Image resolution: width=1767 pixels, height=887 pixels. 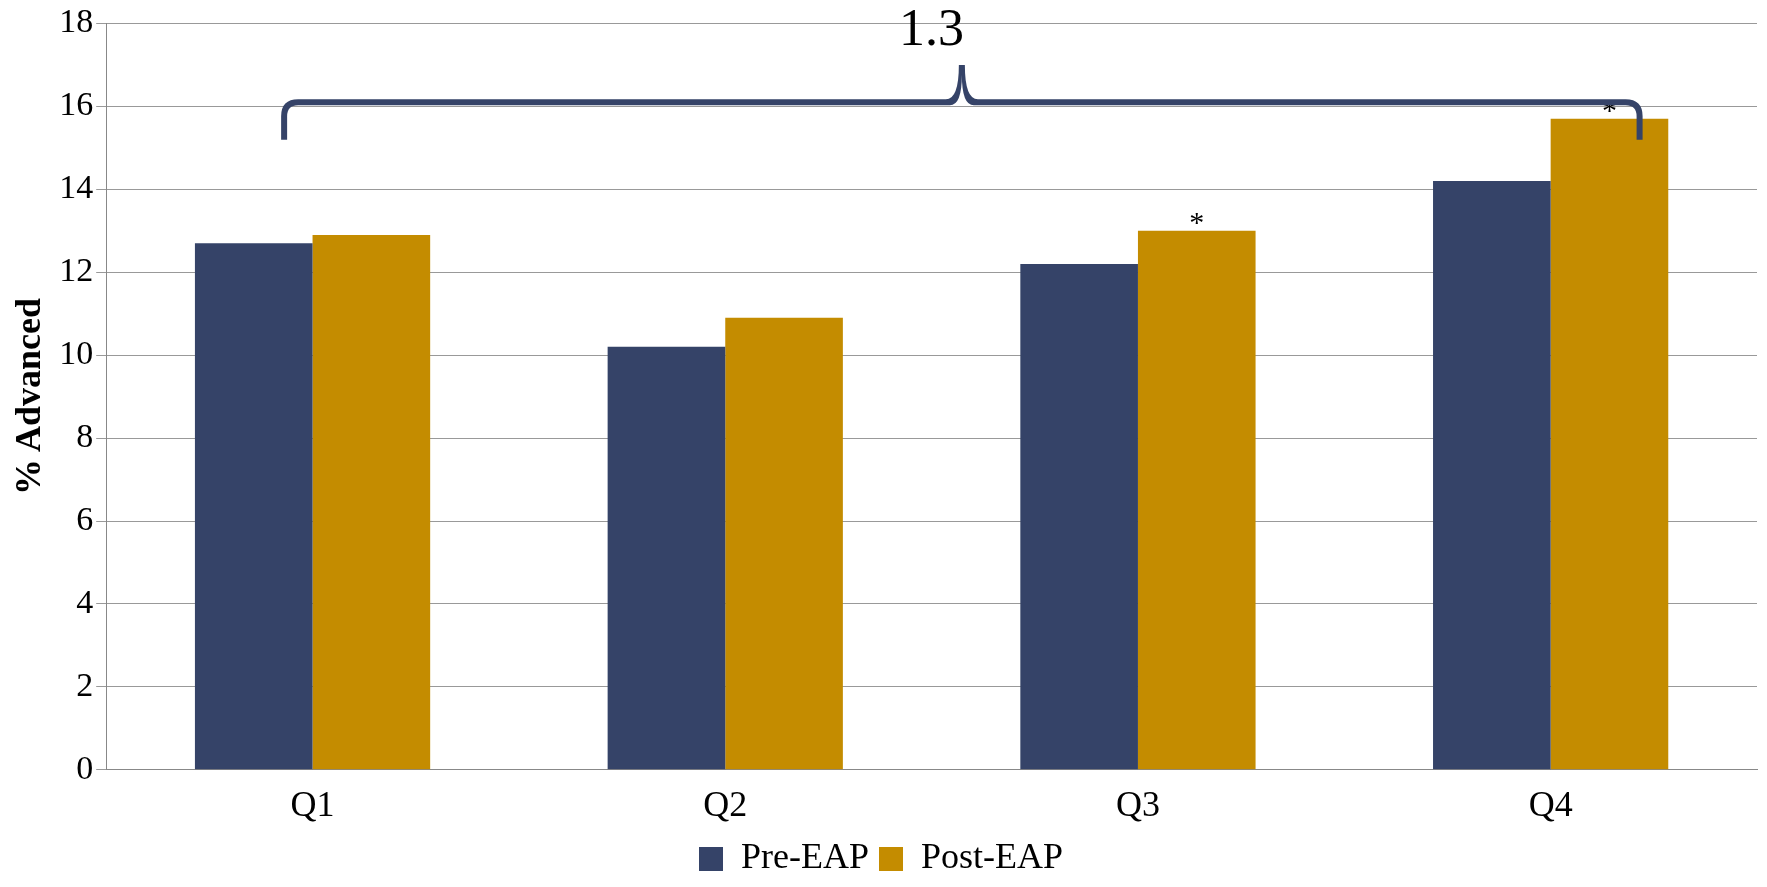 What do you see at coordinates (76, 104) in the screenshot?
I see `y-tick-label: 16` at bounding box center [76, 104].